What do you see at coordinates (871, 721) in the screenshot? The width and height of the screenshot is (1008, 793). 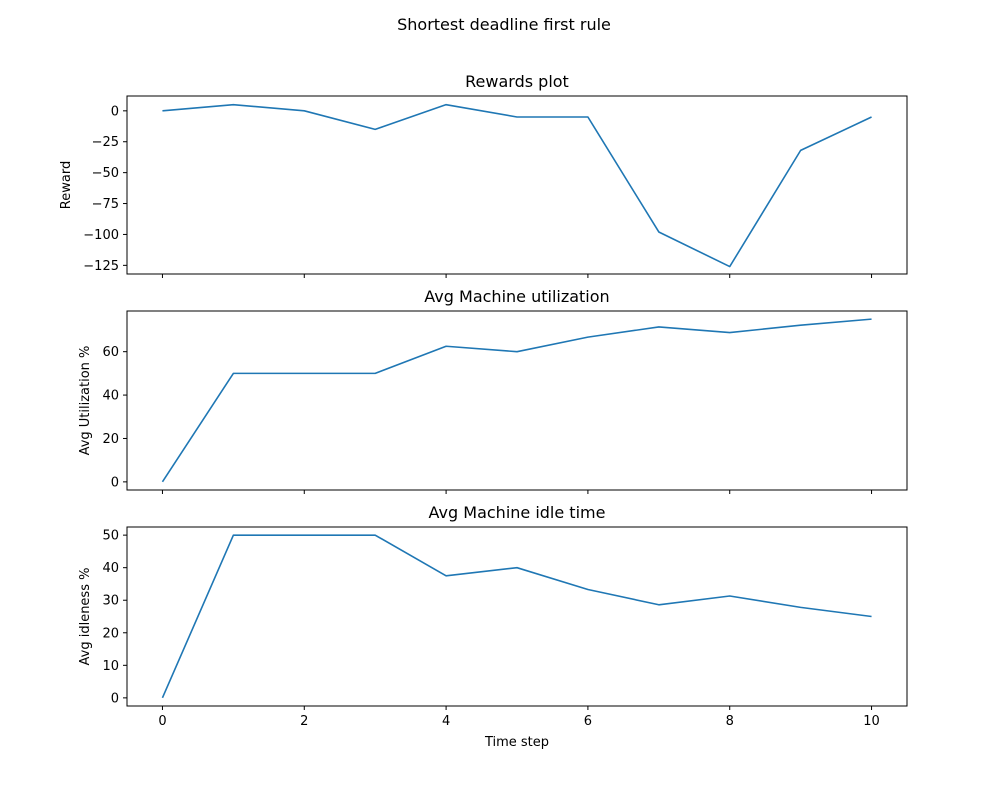 I see `x-tick-label: 10` at bounding box center [871, 721].